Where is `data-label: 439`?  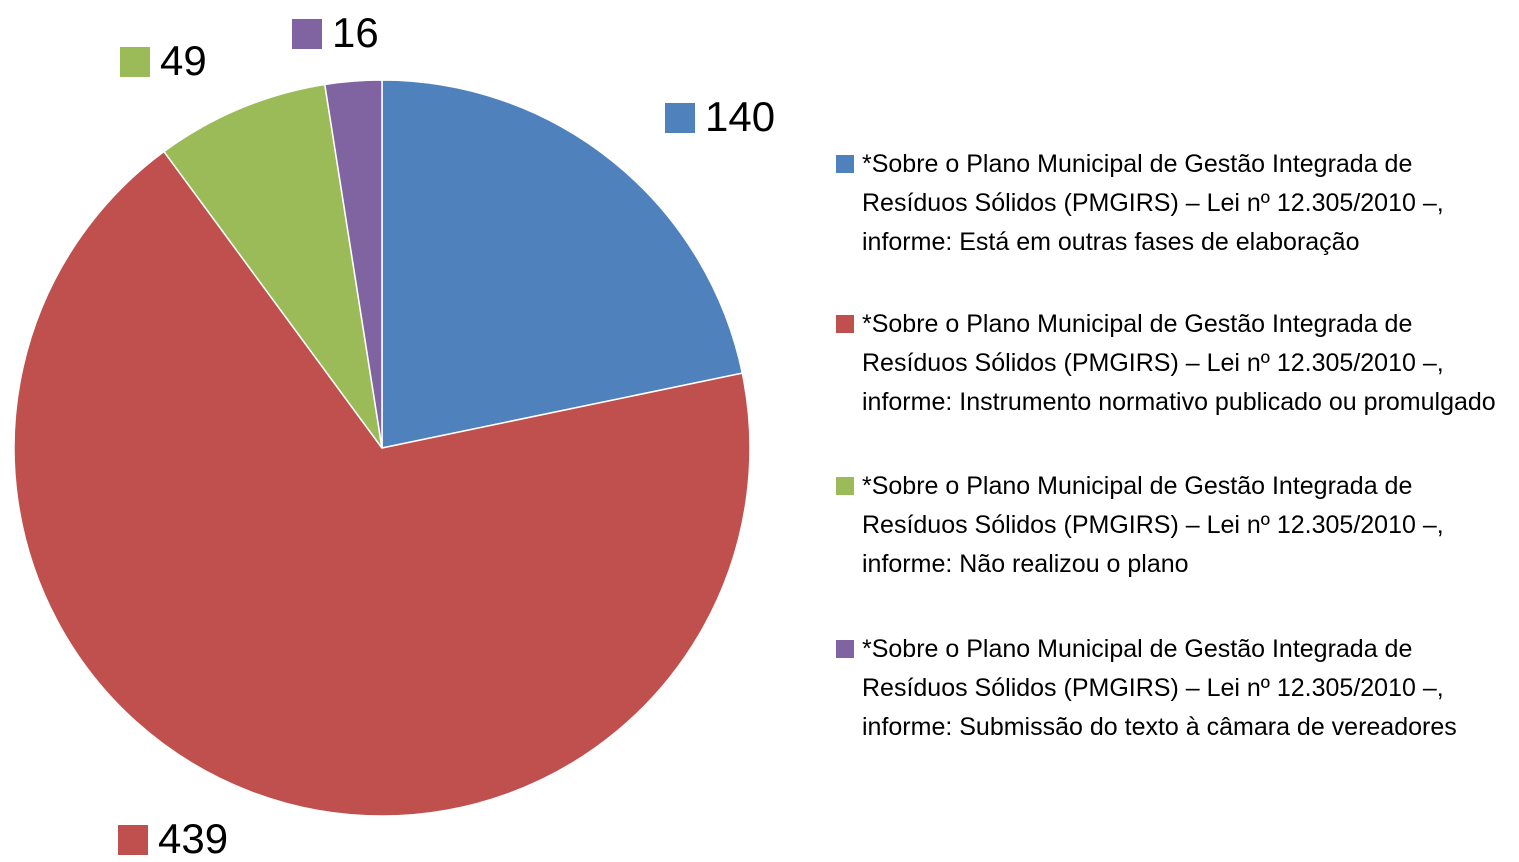
data-label: 439 is located at coordinates (193, 838).